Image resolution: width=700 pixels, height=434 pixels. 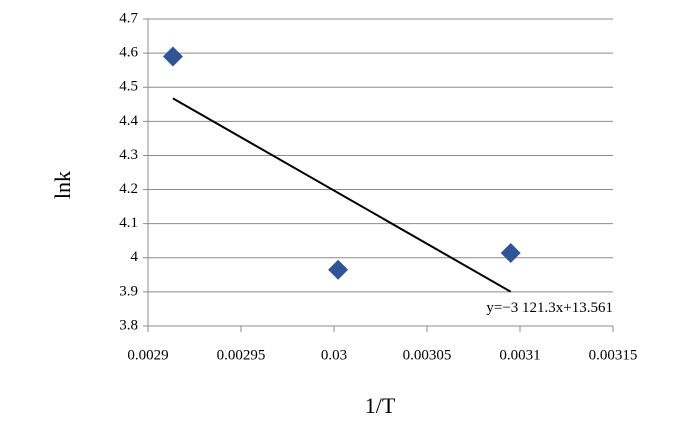 I want to click on y-tick-label: 3.8, so click(x=128, y=325).